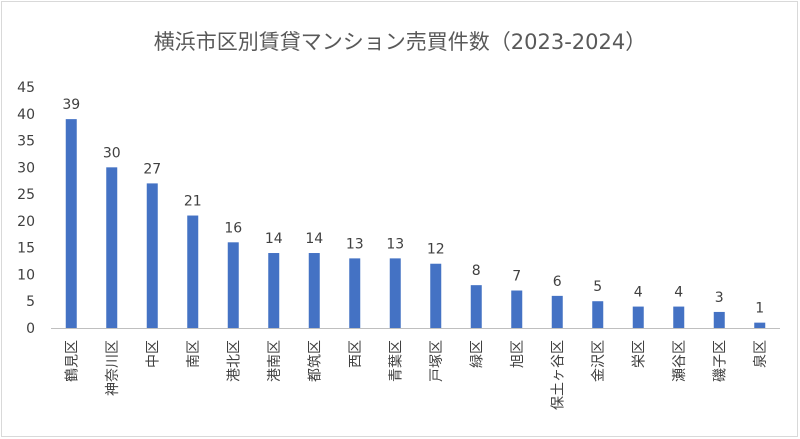 The height and width of the screenshot is (439, 800). I want to click on category-label: 南区, so click(194, 354).